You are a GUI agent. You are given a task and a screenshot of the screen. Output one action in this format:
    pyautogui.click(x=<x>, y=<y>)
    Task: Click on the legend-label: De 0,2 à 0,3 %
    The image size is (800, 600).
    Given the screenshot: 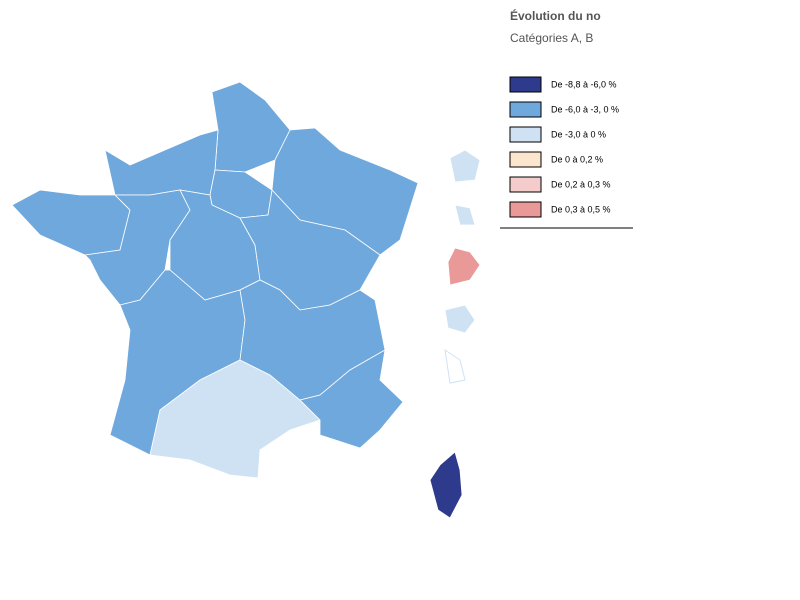 What is the action you would take?
    pyautogui.click(x=581, y=184)
    